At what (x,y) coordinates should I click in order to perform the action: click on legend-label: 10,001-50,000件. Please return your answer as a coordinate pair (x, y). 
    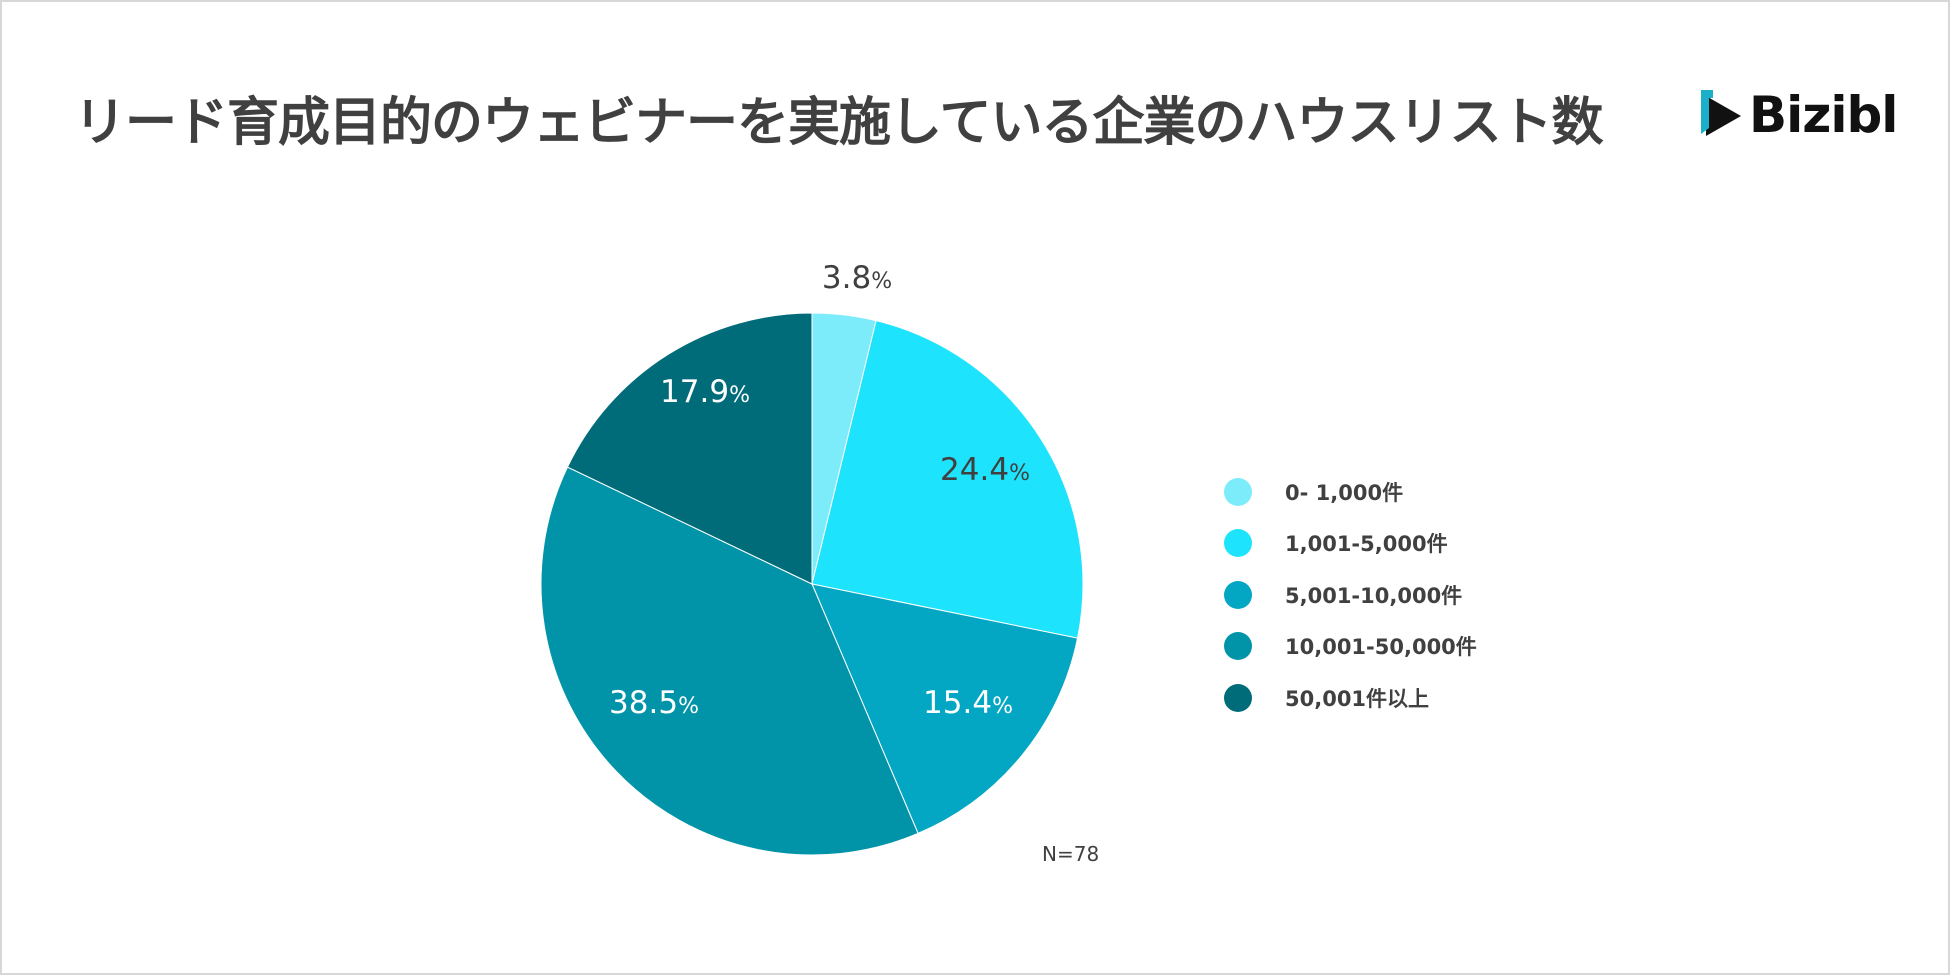
    Looking at the image, I should click on (1381, 646).